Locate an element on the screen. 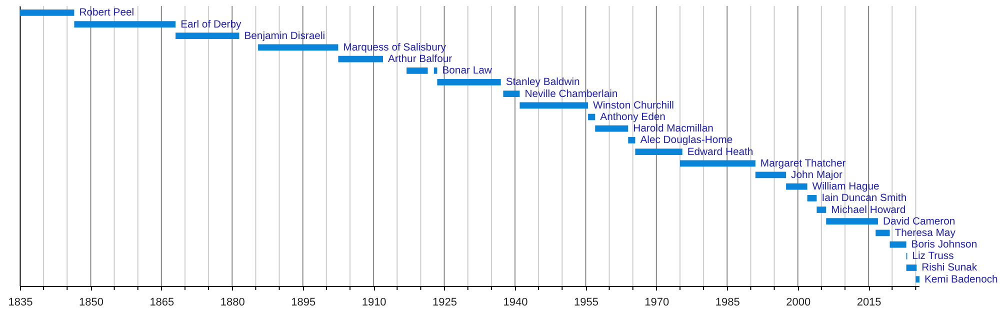 The height and width of the screenshot is (336, 1000). y-tick-label: Benjamin Disraeli is located at coordinates (285, 36).